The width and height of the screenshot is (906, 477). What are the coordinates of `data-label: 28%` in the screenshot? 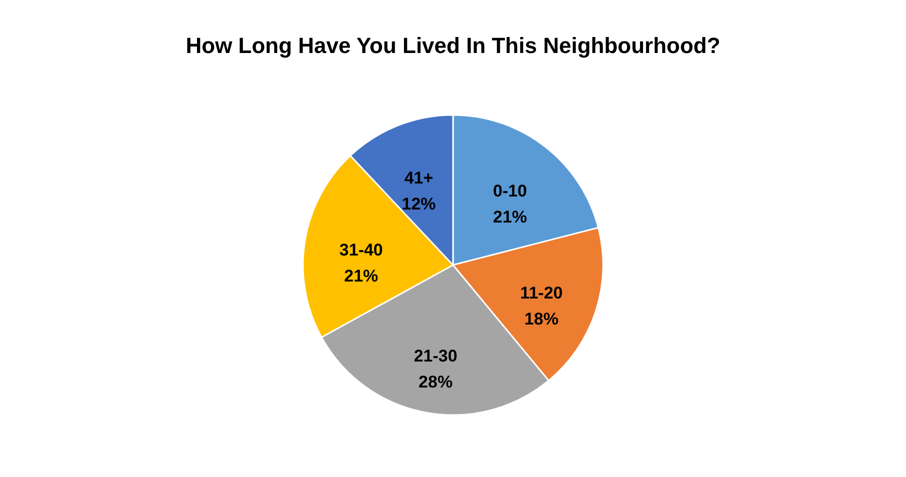 It's located at (435, 382).